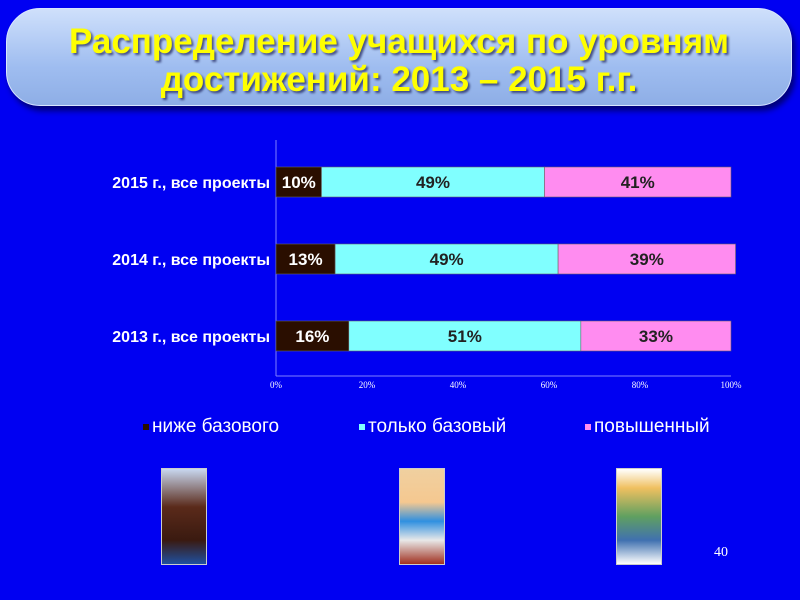  Describe the element at coordinates (652, 426) in the screenshot. I see `legend-label: повышенный` at that location.